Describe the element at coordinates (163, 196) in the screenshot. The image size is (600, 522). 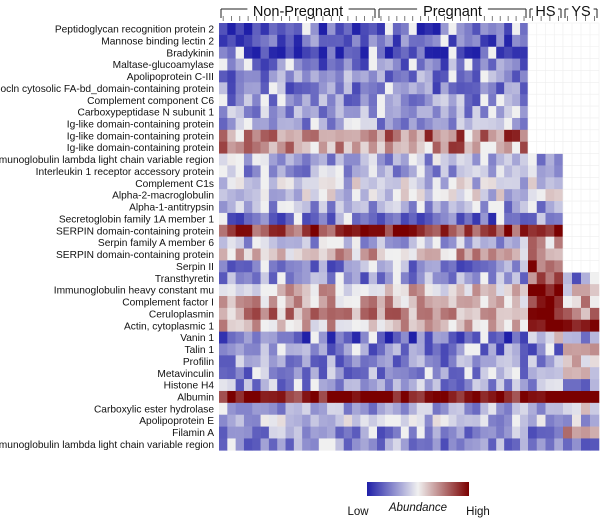
I see `row-label: Alpha-2-macroglobulin` at that location.